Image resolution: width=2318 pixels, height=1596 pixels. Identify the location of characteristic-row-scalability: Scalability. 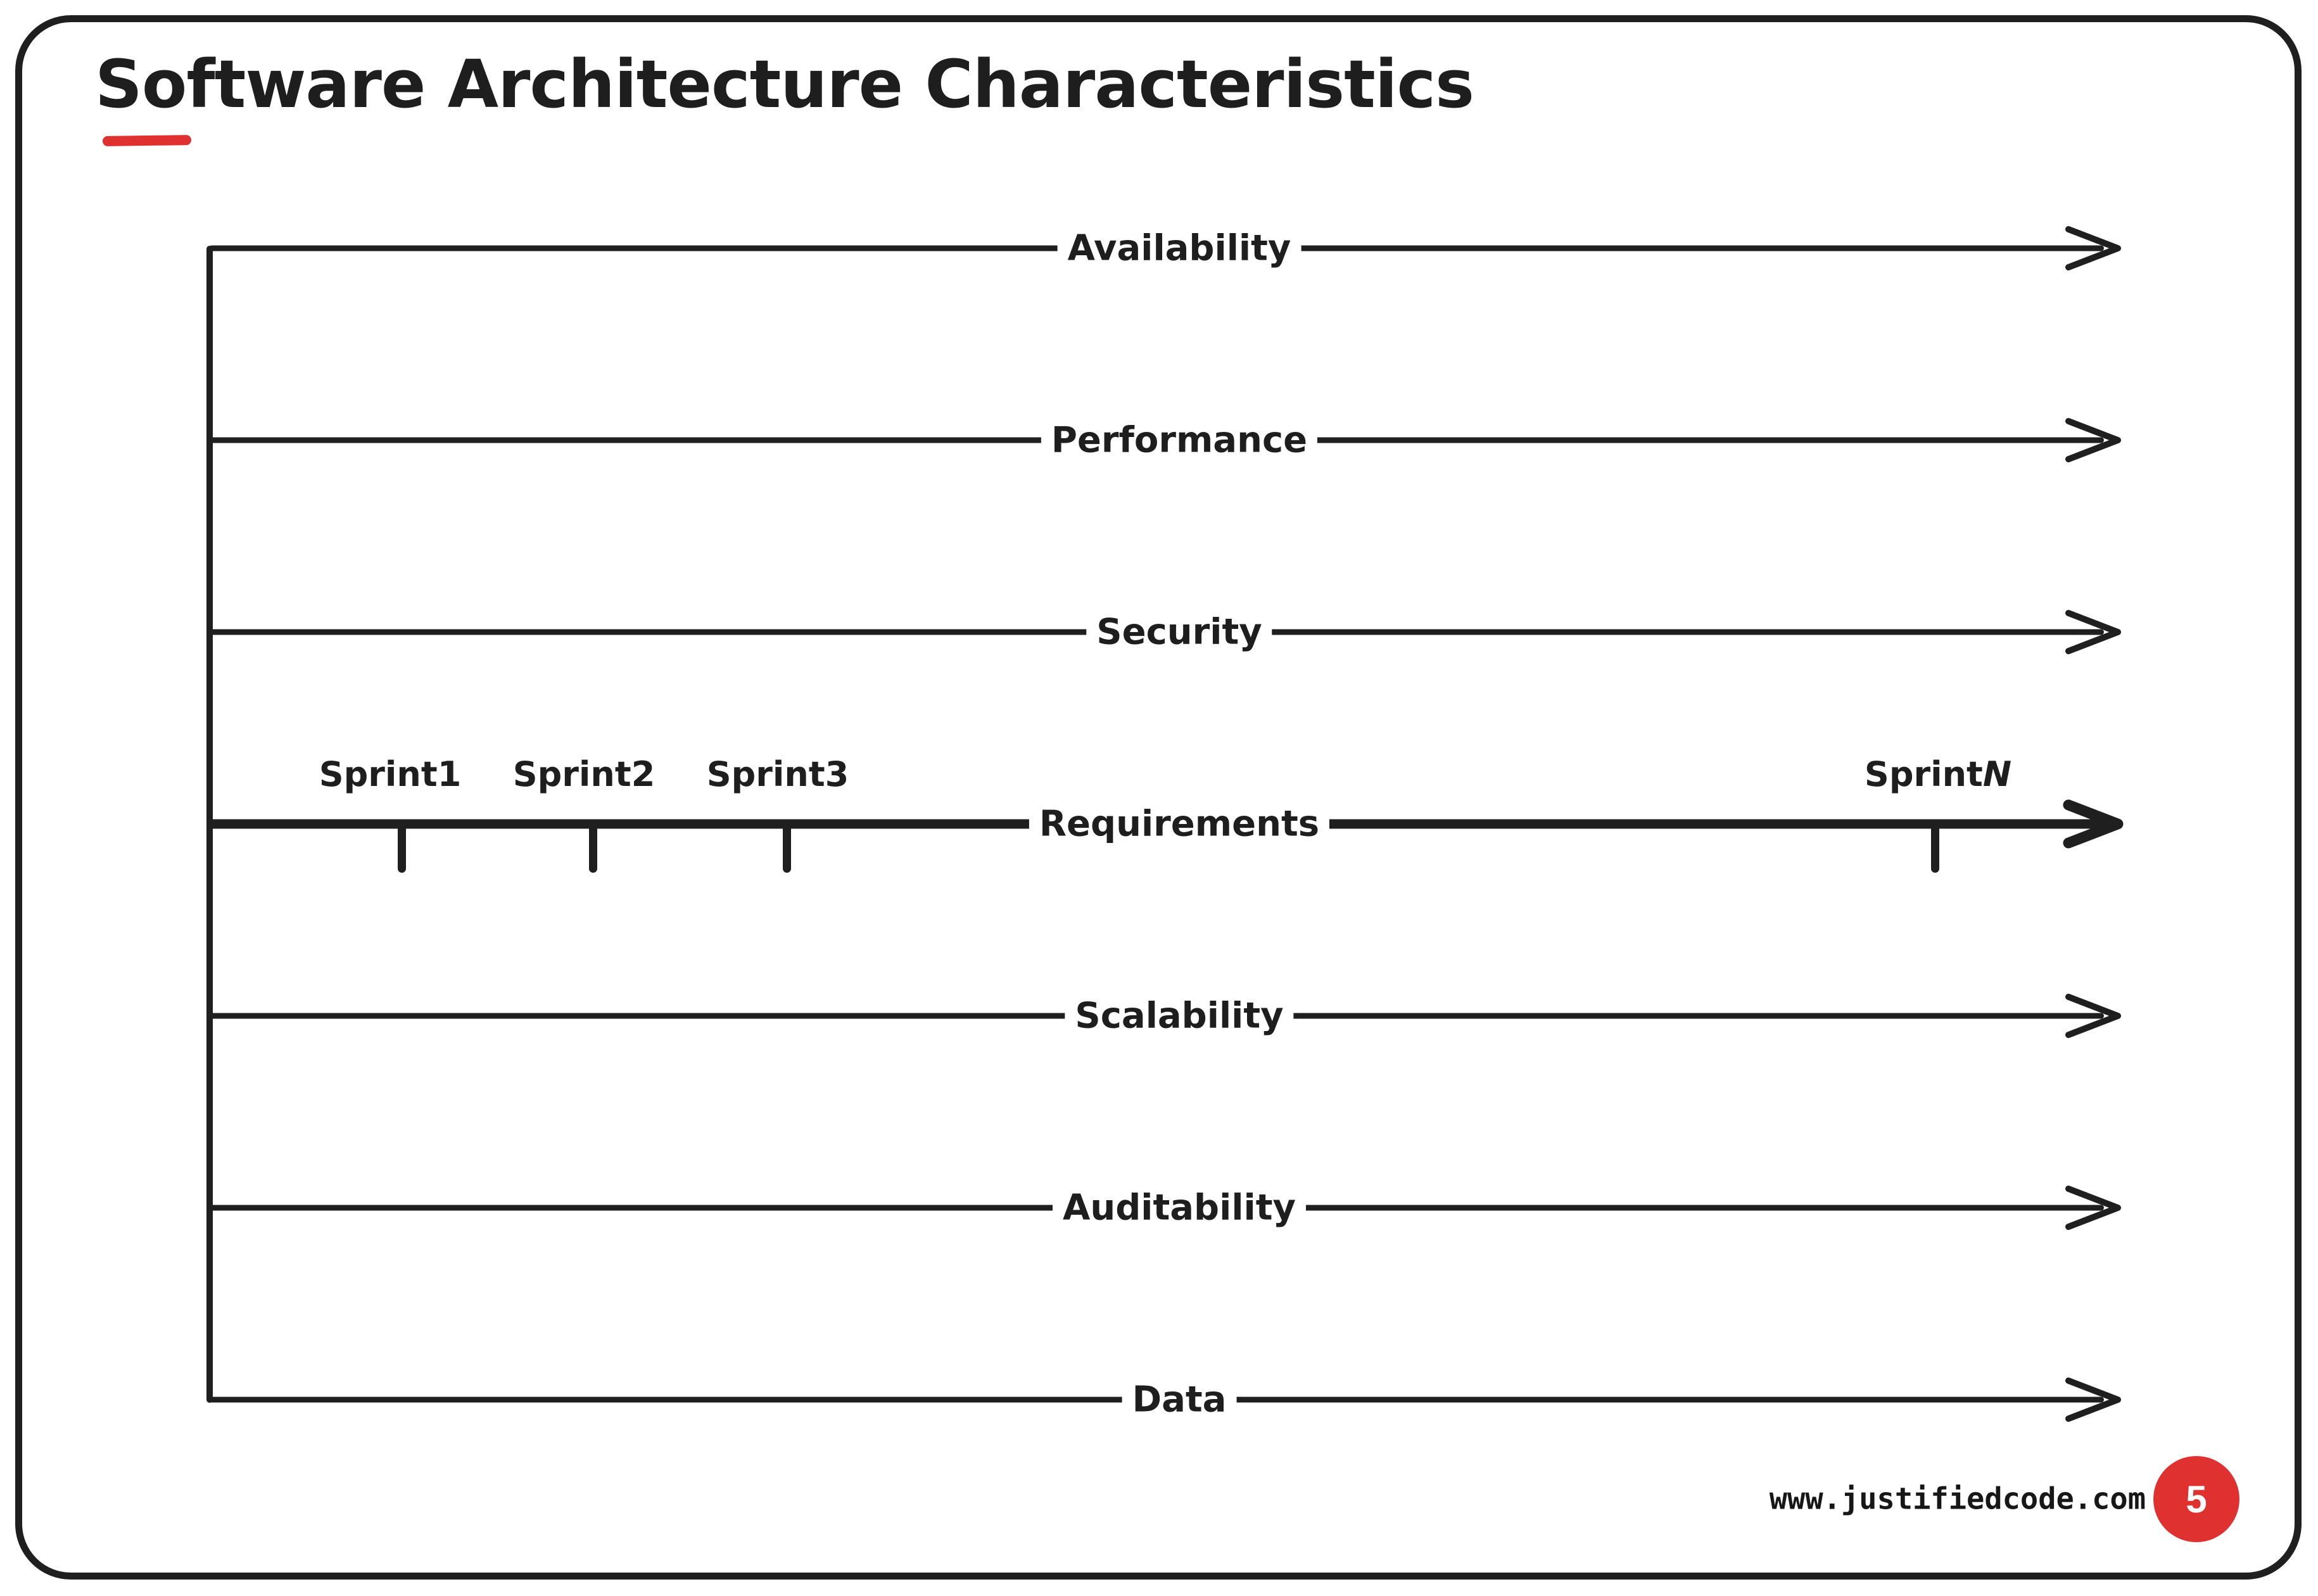
(1165, 1016).